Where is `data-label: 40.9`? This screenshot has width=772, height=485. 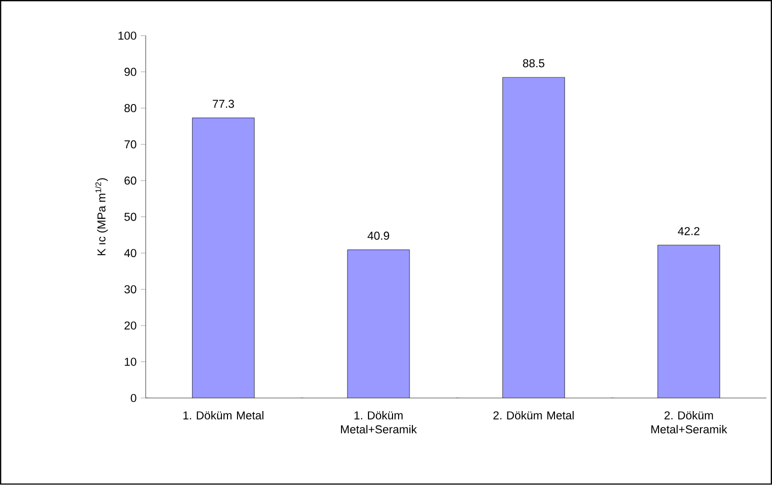
data-label: 40.9 is located at coordinates (379, 236).